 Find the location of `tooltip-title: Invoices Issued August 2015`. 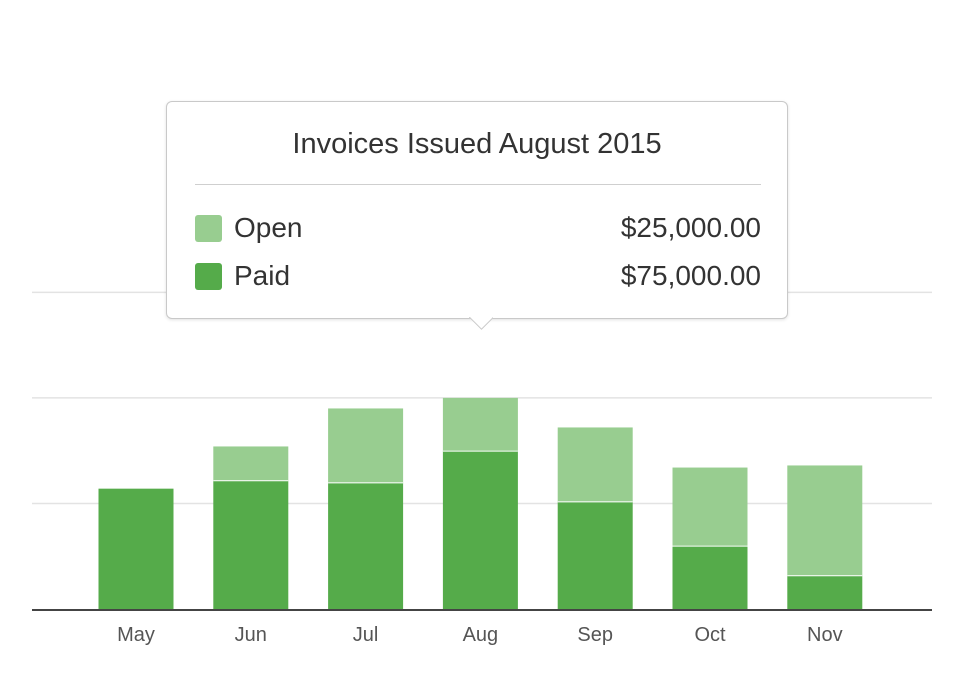

tooltip-title: Invoices Issued August 2015 is located at coordinates (477, 144).